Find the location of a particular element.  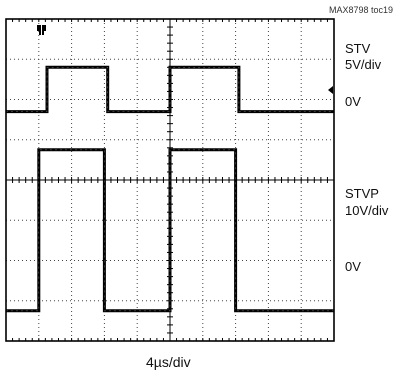

trace-stv is located at coordinates (170, 89).